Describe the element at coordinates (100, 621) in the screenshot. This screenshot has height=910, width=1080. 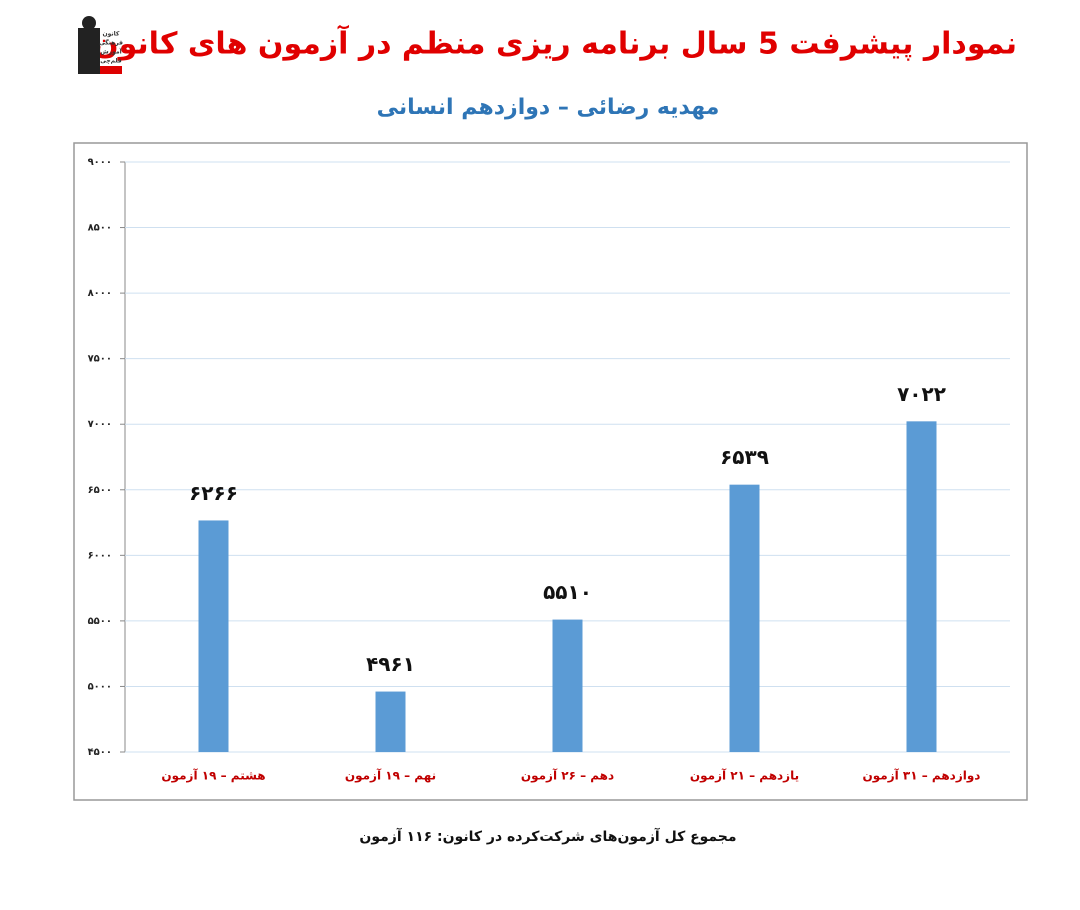
I see `y-tick-label: ۵۵۰۰` at that location.